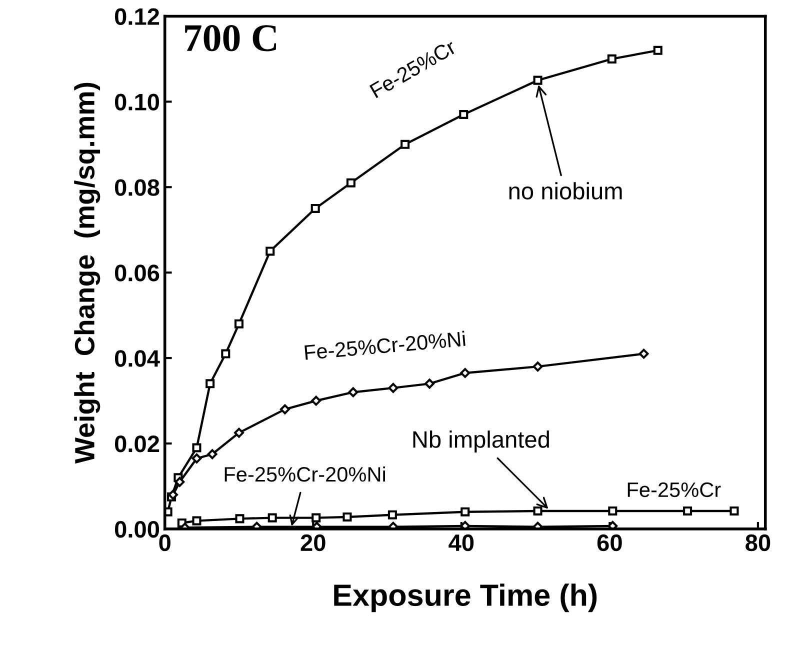  What do you see at coordinates (313, 543) in the screenshot?
I see `x-tick-label: 20` at bounding box center [313, 543].